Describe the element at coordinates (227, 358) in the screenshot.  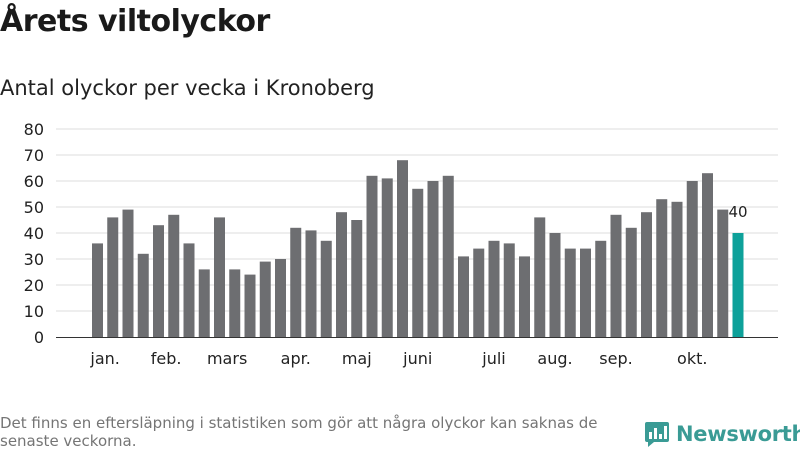
I see `x-tick-label: mars` at that location.